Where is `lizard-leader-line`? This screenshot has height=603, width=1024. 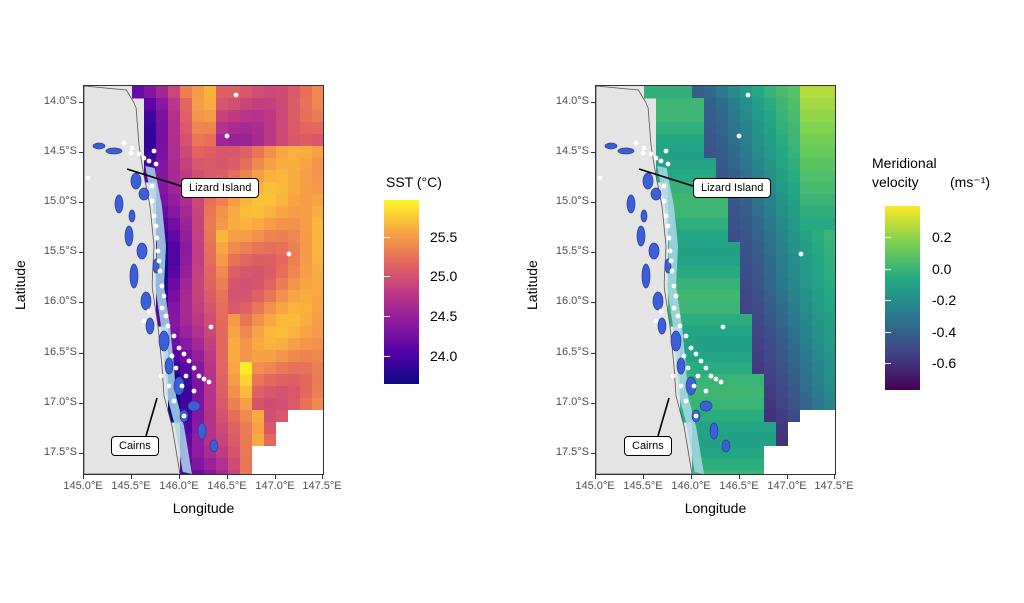 lizard-leader-line is located at coordinates (154, 177).